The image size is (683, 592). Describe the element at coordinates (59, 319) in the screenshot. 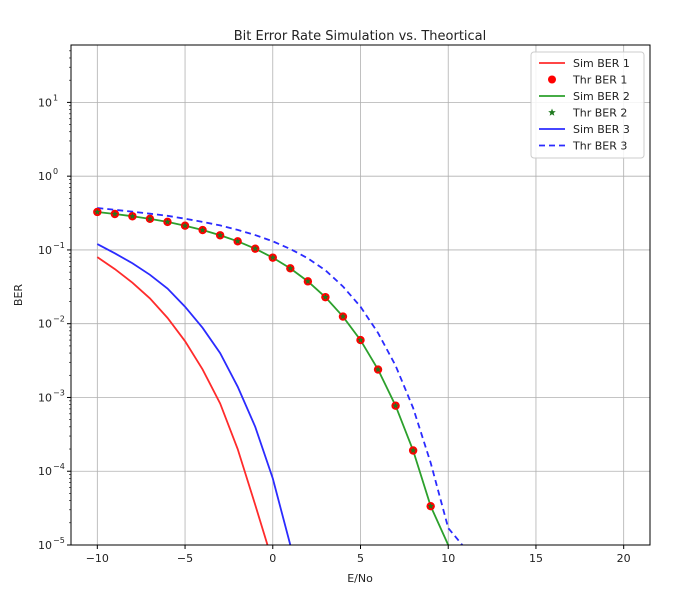

I see `y-tick-exponent: −2` at that location.